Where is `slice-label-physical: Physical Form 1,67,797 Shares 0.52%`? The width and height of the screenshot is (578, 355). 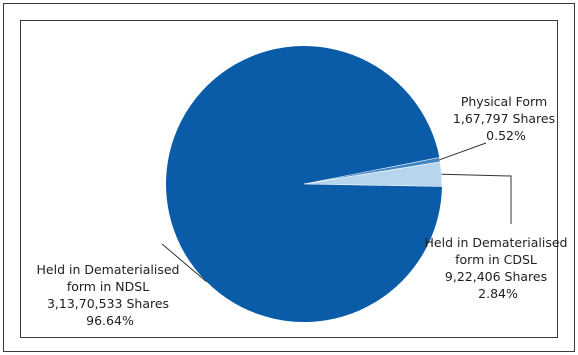 slice-label-physical: Physical Form 1,67,797 Shares 0.52% is located at coordinates (506, 118).